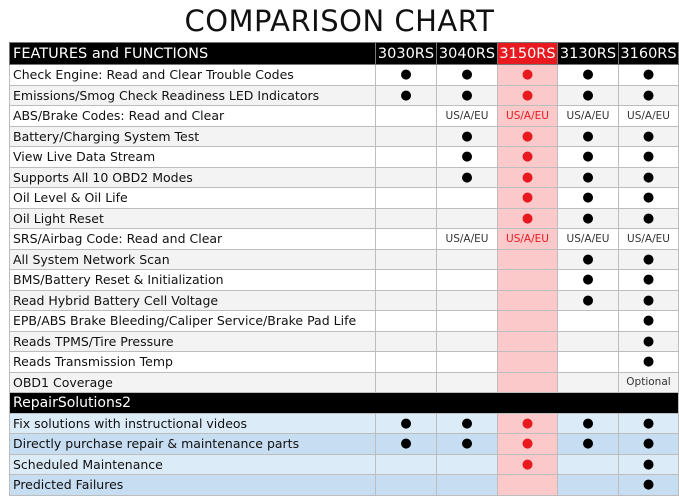  What do you see at coordinates (192, 280) in the screenshot?
I see `feature-name: BMS/Battery Reset & Initialization` at bounding box center [192, 280].